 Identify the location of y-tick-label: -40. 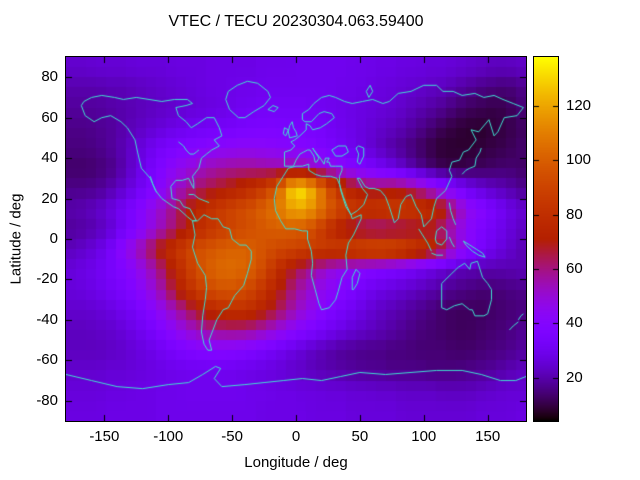
(47, 319).